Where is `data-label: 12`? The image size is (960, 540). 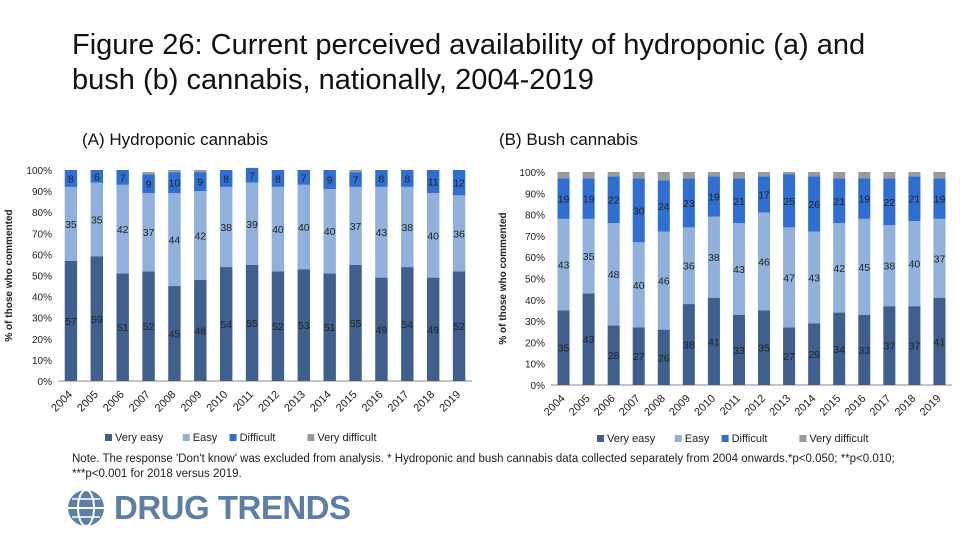 data-label: 12 is located at coordinates (459, 184).